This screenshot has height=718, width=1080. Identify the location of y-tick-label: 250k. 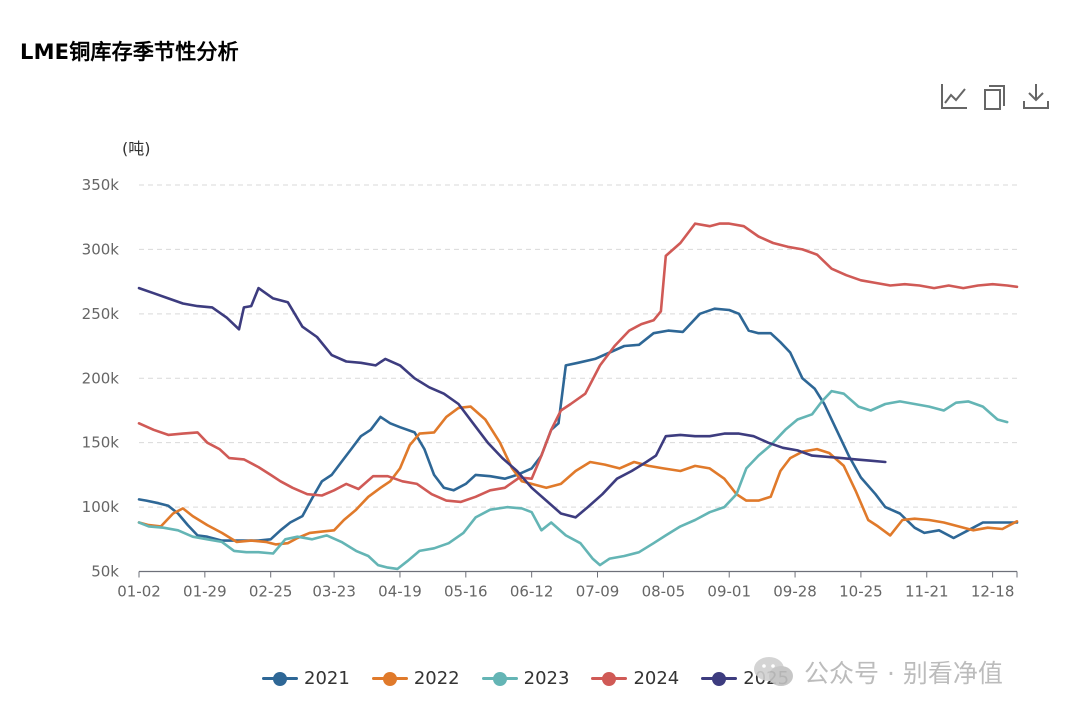
(101, 314).